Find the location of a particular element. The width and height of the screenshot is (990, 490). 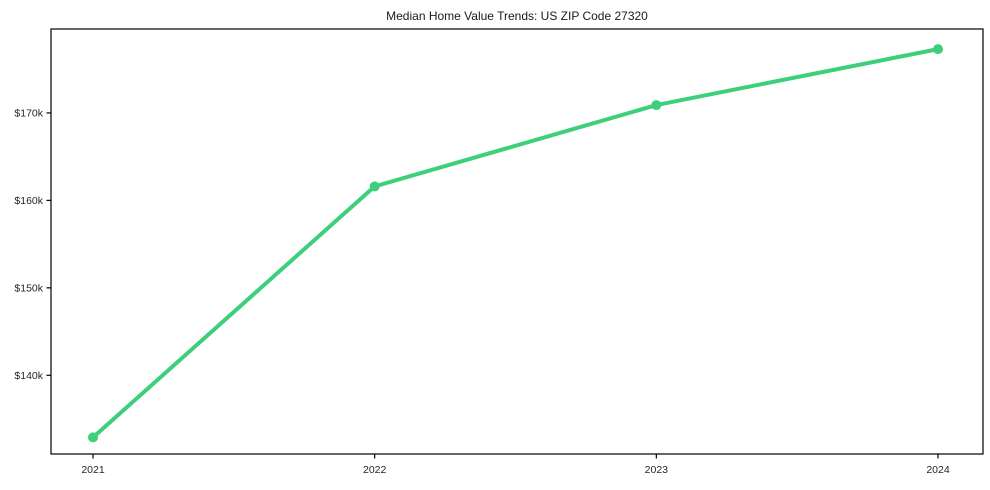

x-tick-label: 2024 is located at coordinates (938, 470).